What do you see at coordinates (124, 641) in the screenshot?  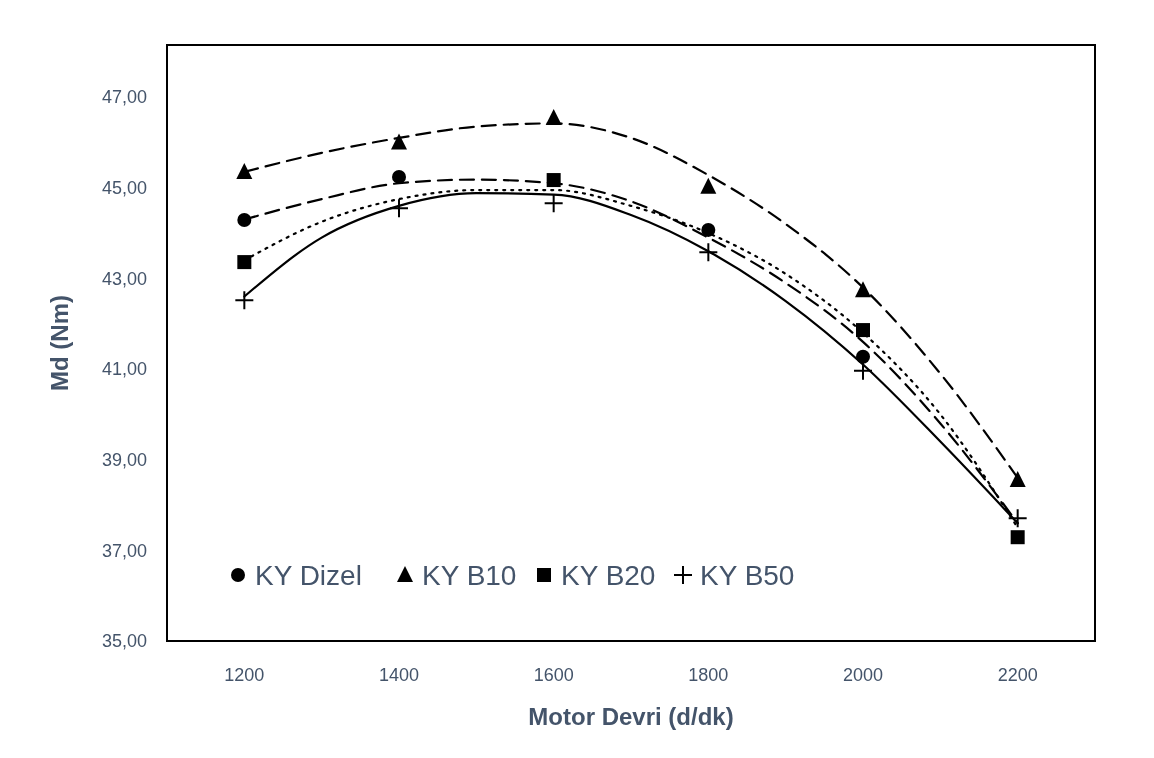 I see `y-tick-label: 35,00` at bounding box center [124, 641].